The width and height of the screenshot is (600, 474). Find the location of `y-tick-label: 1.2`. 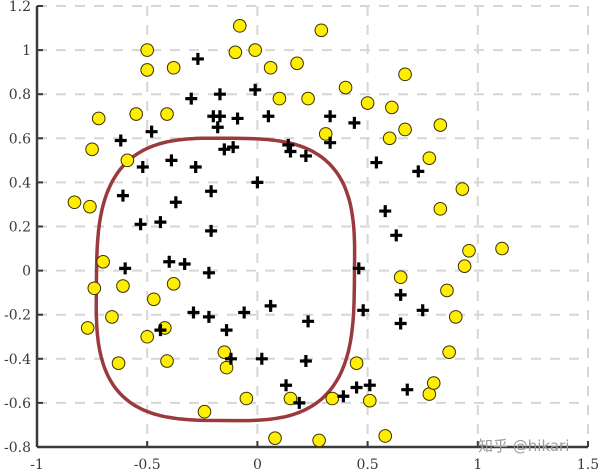

y-tick-label: 1.2 is located at coordinates (20, 7).